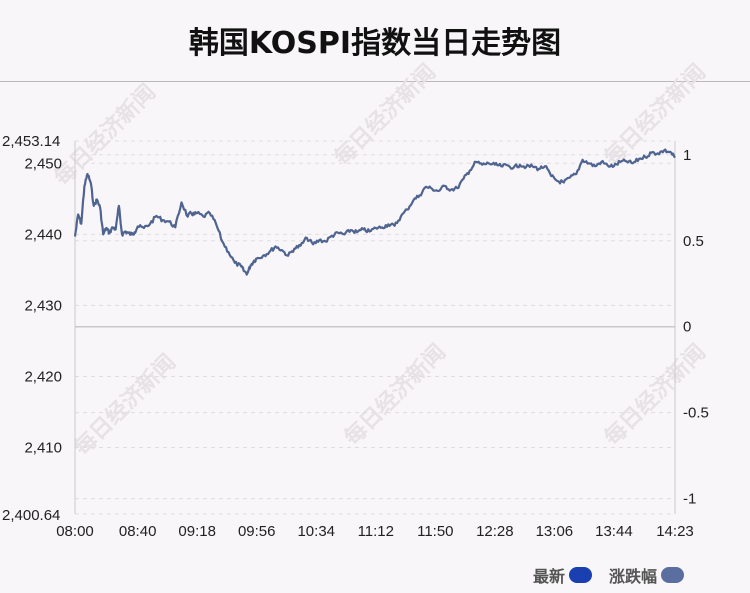 This screenshot has height=593, width=750. I want to click on y2-tick-label: 1, so click(687, 155).